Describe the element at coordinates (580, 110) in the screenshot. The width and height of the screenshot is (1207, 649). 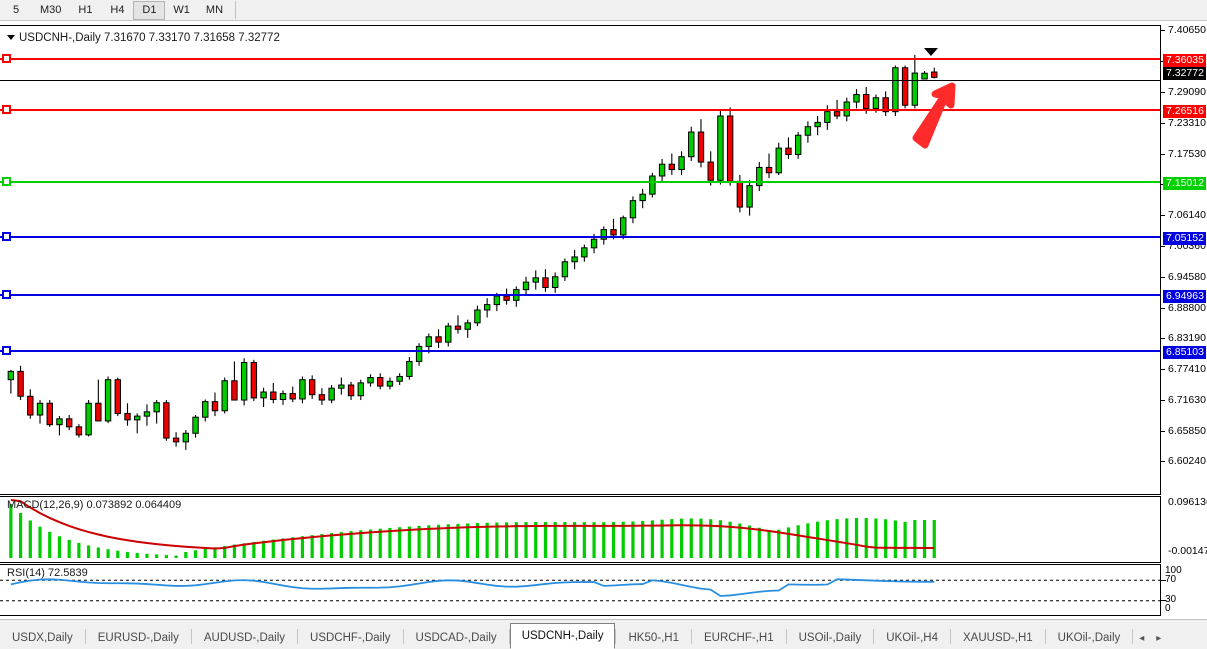
I see `level-line-7.26516` at that location.